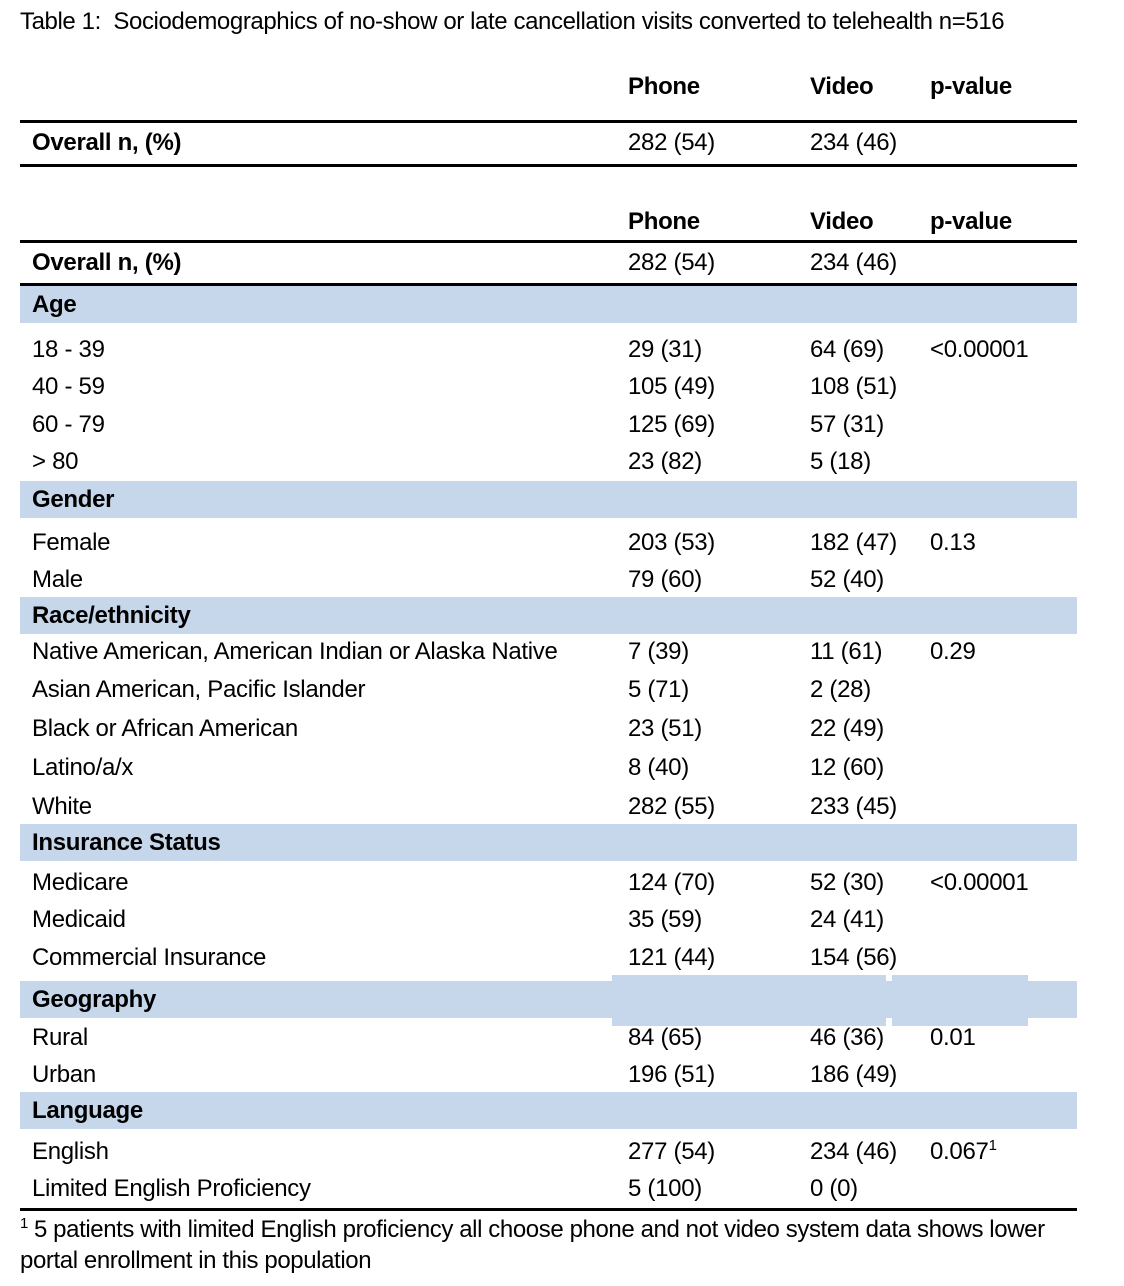  What do you see at coordinates (568, 1260) in the screenshot?
I see `footnote-line: portal enrollment in this population` at bounding box center [568, 1260].